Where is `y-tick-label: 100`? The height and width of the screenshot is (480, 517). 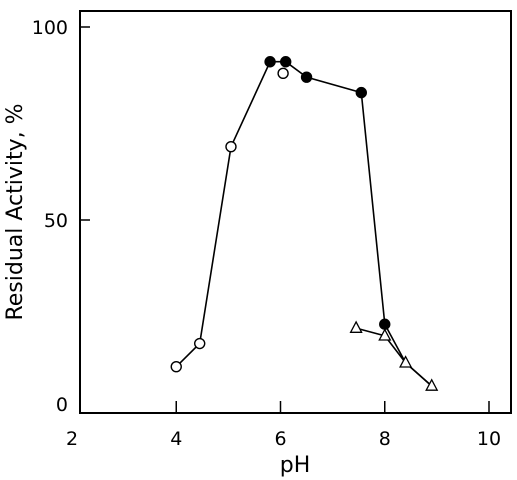
y-tick-label: 100 is located at coordinates (50, 28).